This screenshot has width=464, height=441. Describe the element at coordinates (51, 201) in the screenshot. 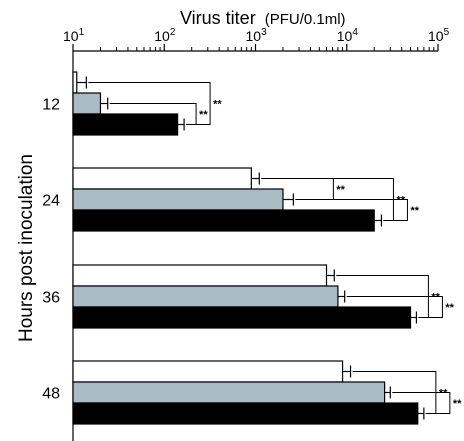

I see `category-label: 24` at that location.